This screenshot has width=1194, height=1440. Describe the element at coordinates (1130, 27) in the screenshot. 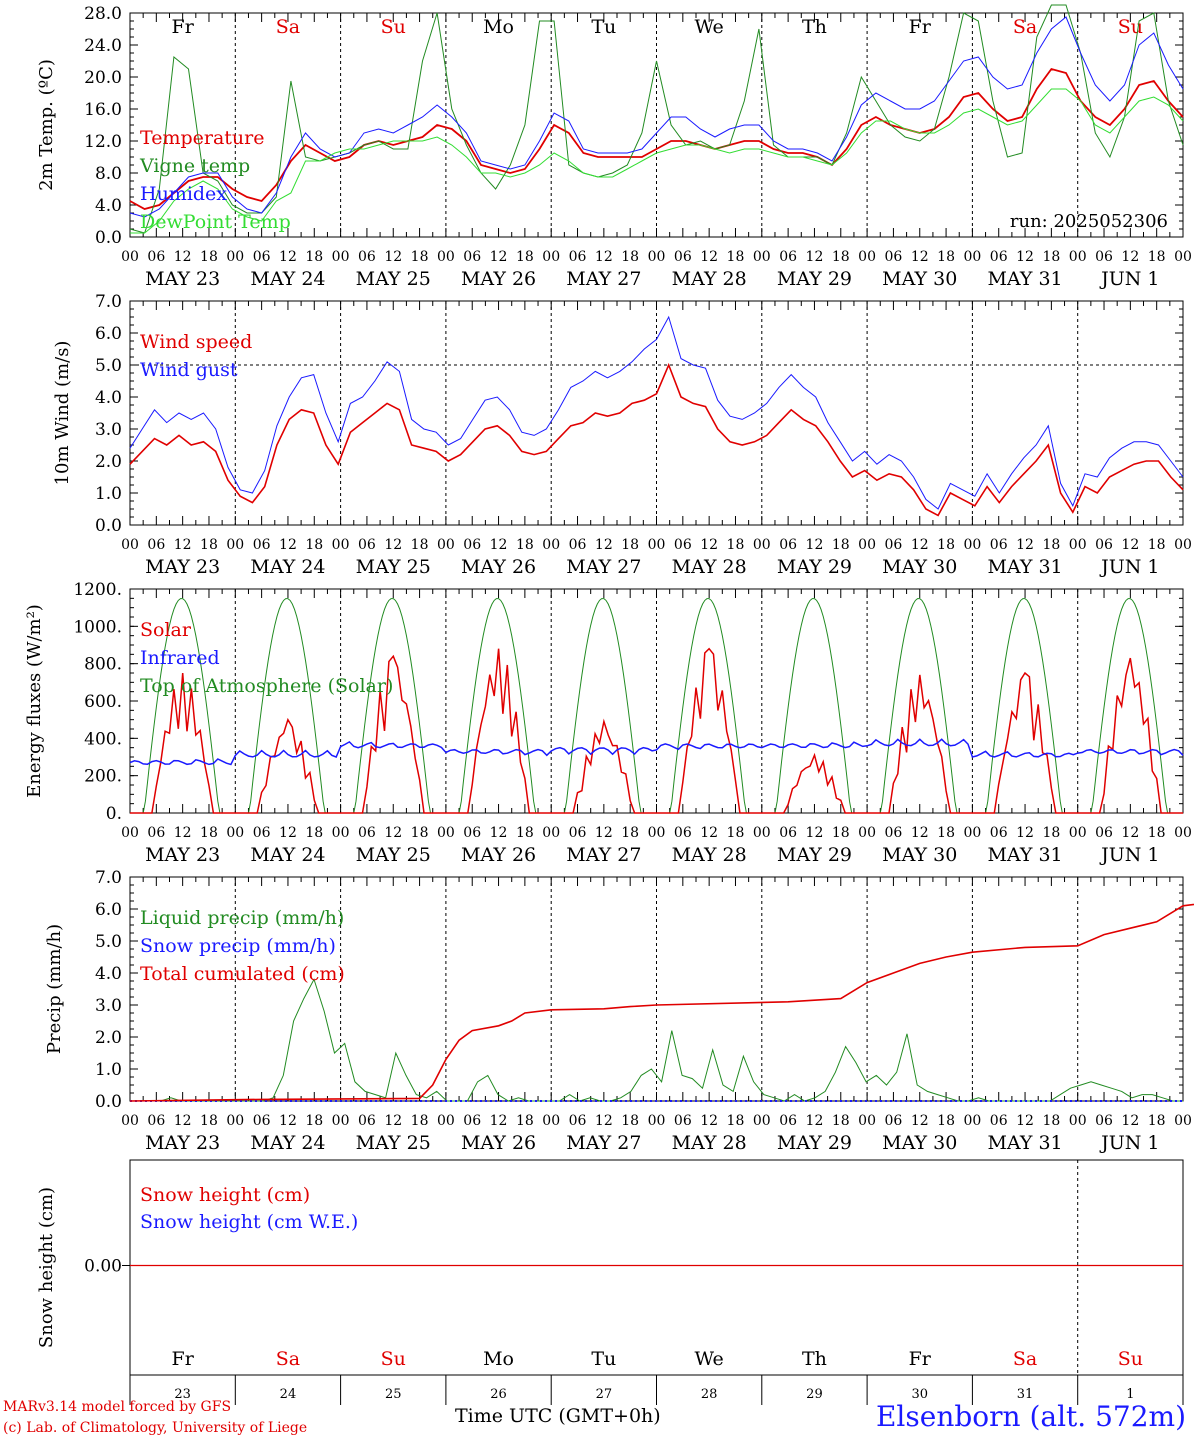

I see `weekday-label: Su` at that location.